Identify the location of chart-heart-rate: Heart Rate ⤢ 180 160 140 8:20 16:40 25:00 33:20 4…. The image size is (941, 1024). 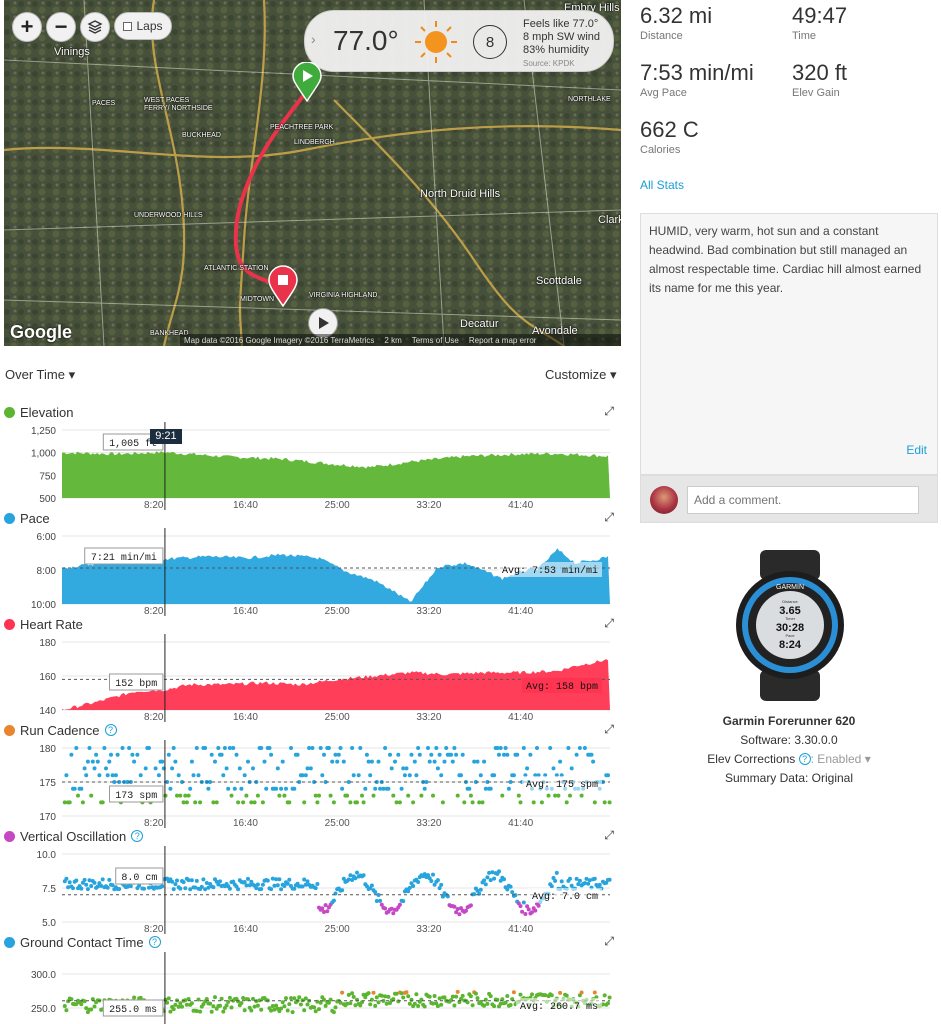
(311, 669).